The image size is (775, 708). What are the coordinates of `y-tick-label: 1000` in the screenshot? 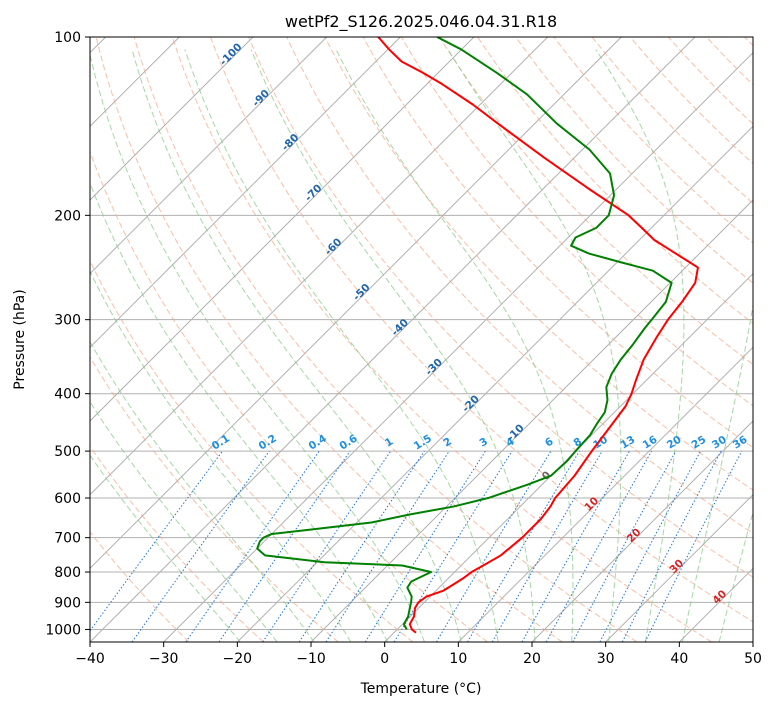 It's located at (63, 630).